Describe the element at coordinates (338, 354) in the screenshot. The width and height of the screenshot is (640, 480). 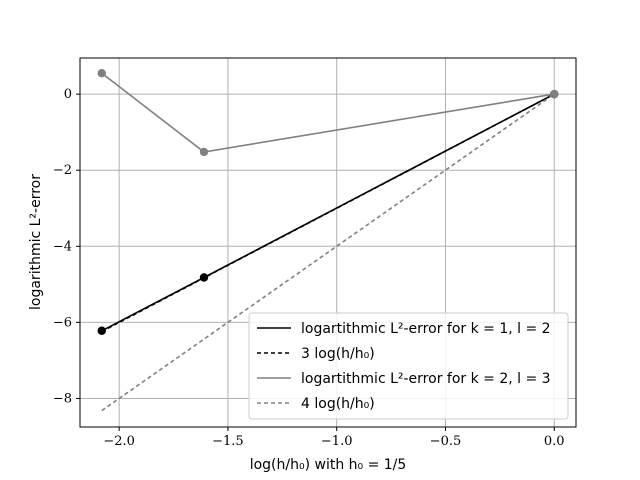
I see `legend-label-1: 3 log(h/h₀)` at that location.